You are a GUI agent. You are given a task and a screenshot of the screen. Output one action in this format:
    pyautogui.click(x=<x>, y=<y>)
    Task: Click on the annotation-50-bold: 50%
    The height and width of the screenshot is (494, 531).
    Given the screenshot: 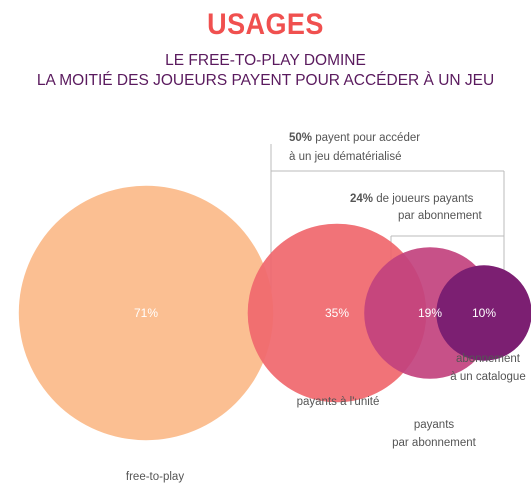 What is the action you would take?
    pyautogui.click(x=300, y=138)
    